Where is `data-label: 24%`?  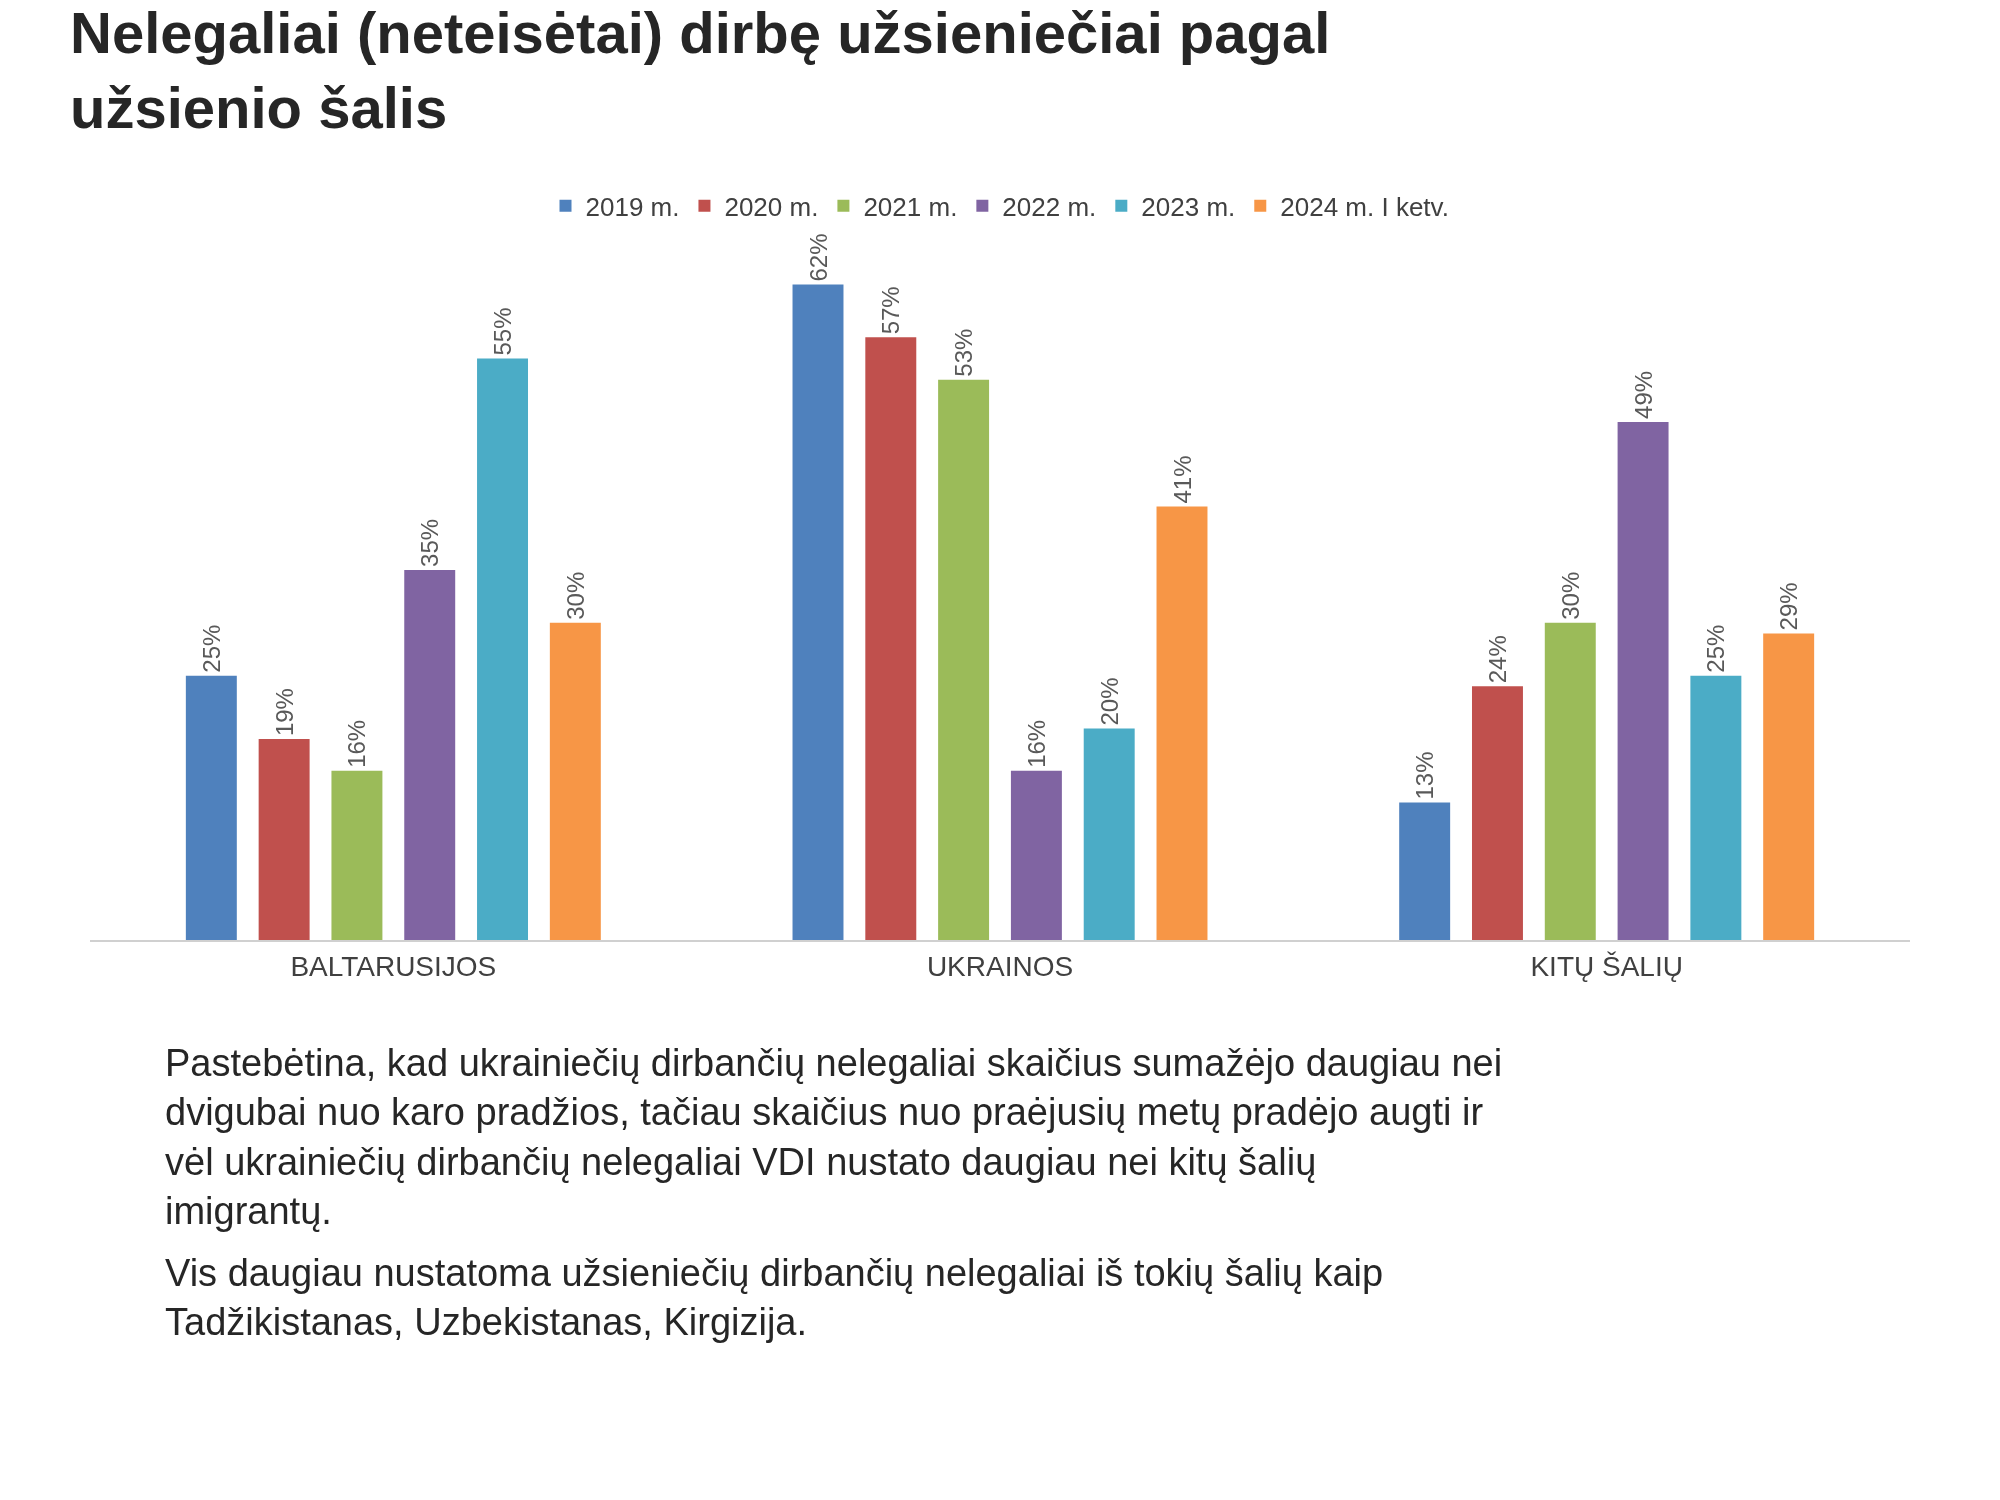 data-label: 24% is located at coordinates (1497, 659).